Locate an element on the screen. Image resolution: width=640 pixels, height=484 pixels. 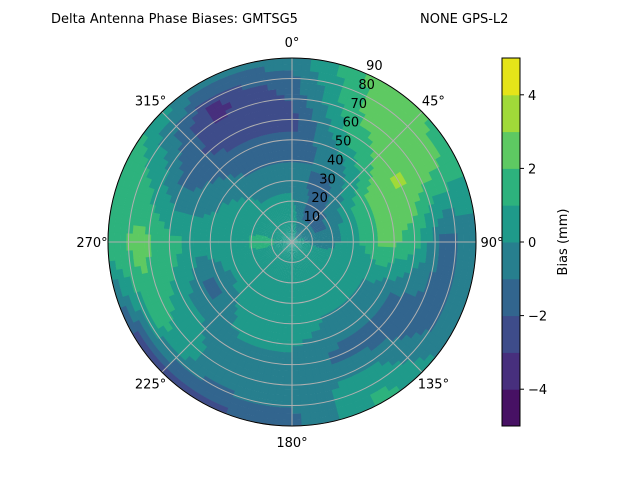
angular-tick-label: 270° is located at coordinates (91, 243).